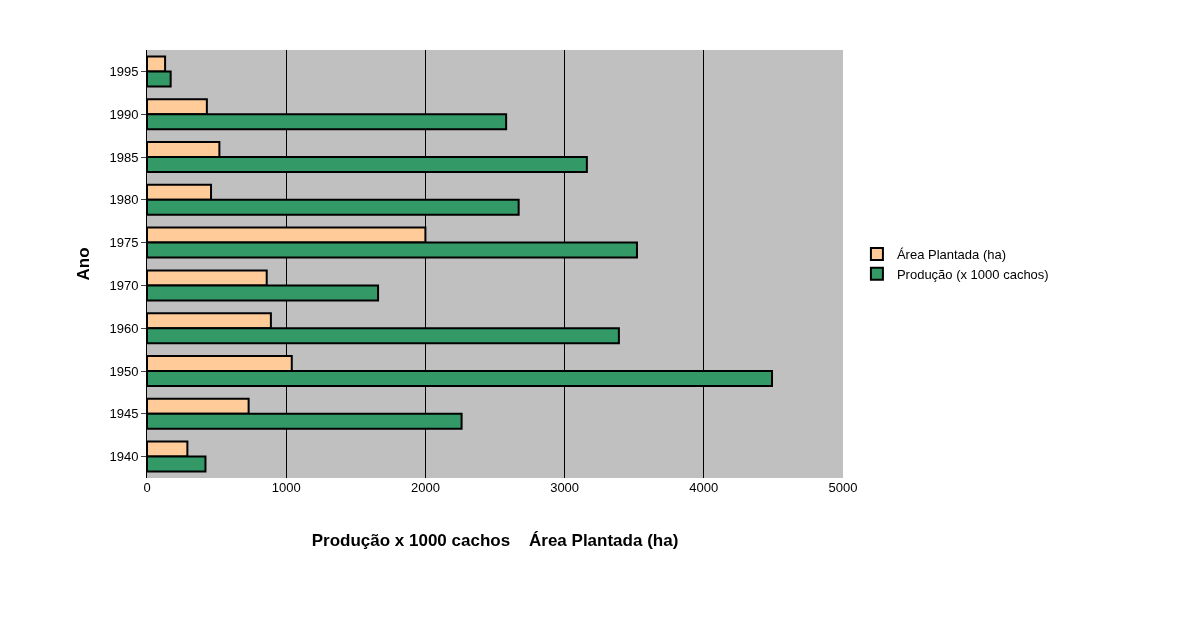  I want to click on y-tick-label: 1980, so click(124, 200).